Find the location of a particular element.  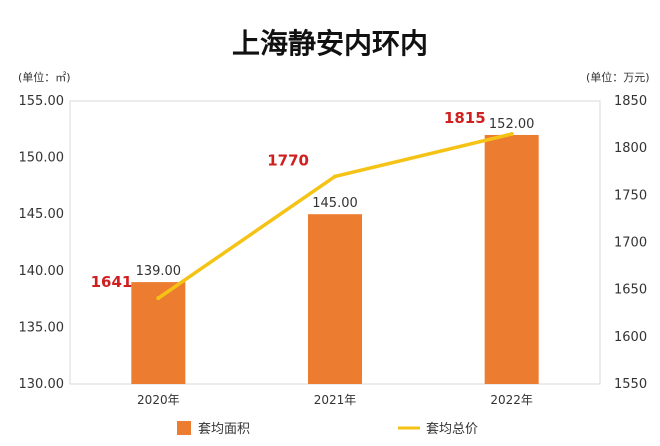

x-tick-label: 2022年 is located at coordinates (511, 400).